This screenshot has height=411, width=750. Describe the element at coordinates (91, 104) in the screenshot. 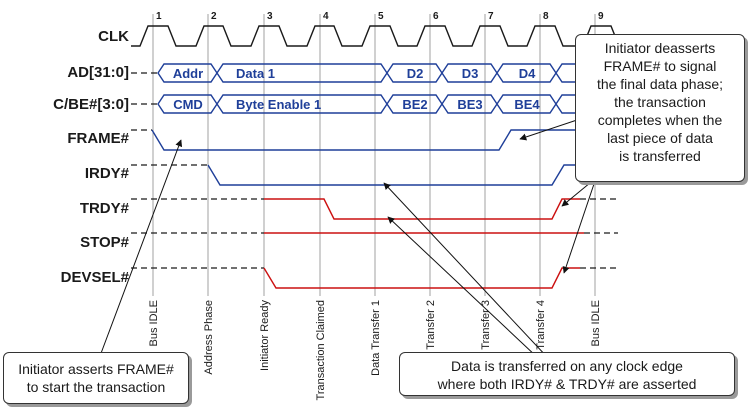

I see `cbe-label: C/BE#[3:0]` at that location.